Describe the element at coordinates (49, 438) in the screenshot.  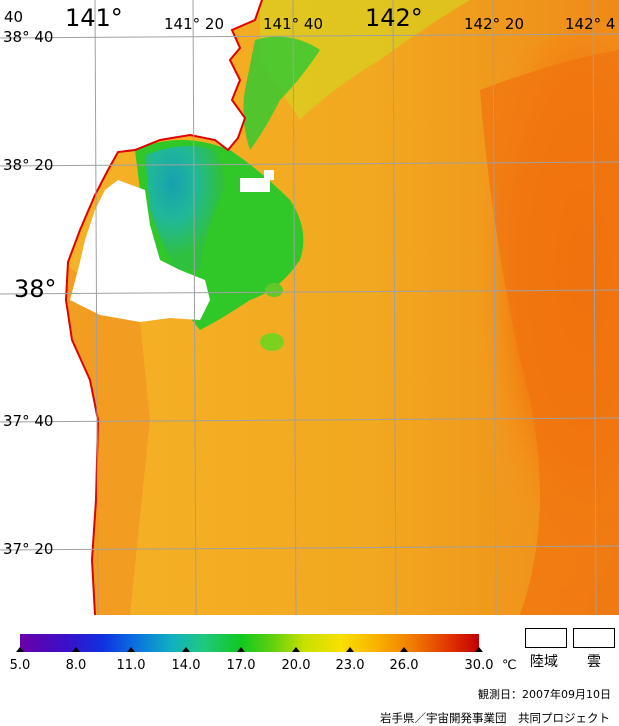
I see `land-south` at that location.